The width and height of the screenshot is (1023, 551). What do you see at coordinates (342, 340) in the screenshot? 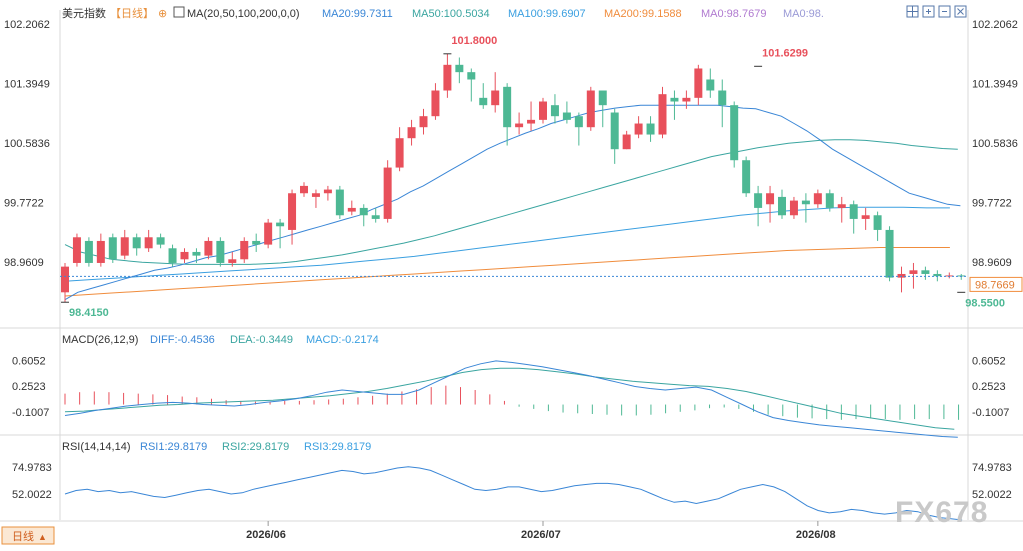
I see `macd-value: MACD:-0.2174` at bounding box center [342, 340].